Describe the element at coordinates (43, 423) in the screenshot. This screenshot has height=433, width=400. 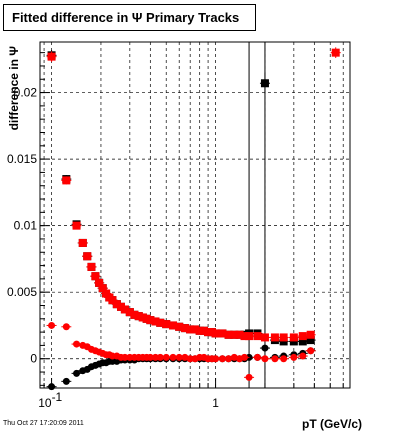
I see `timestamp: Thu Oct 27 17:20:09 2011` at that location.